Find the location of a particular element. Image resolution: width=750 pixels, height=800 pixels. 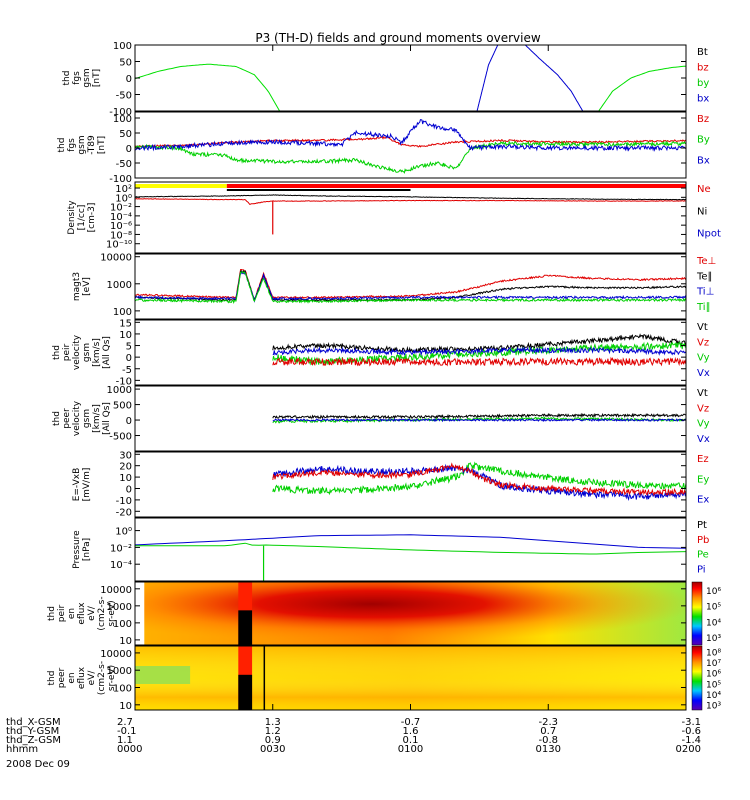

ytick-label-density-3: 10⁻⁴ is located at coordinates (121, 217).